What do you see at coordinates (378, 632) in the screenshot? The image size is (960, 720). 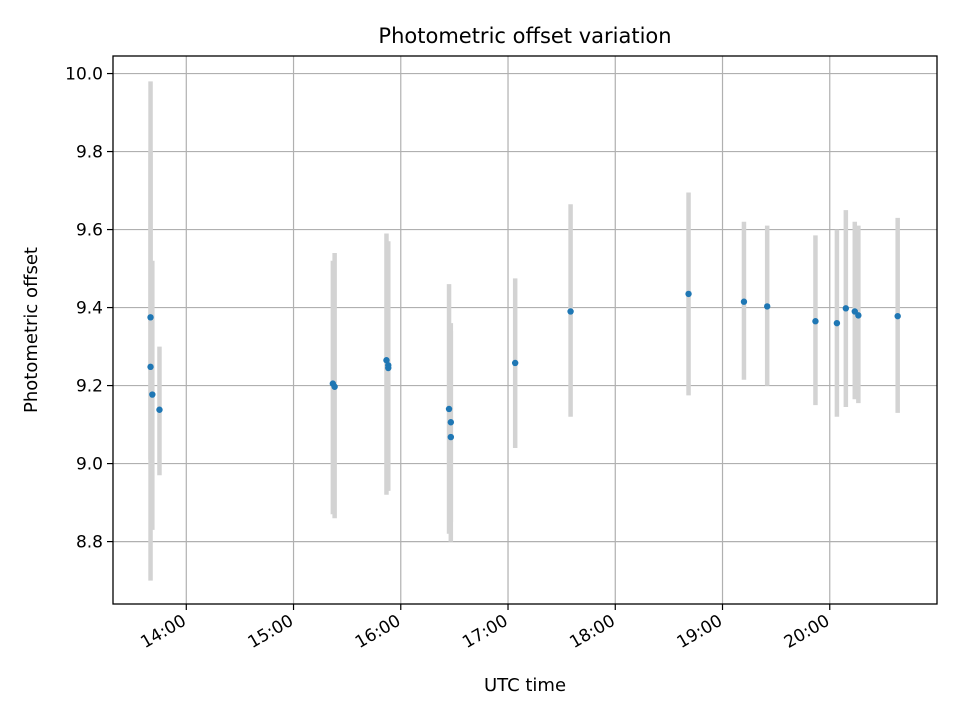 I see `x-tick-label: 16:00` at bounding box center [378, 632].